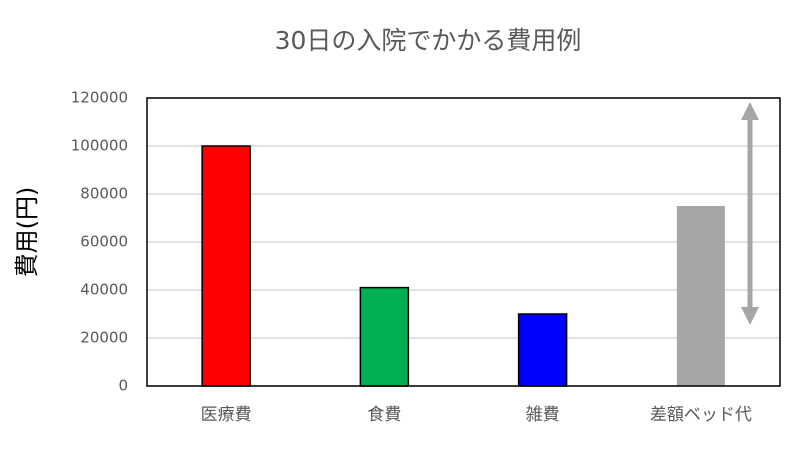 This screenshot has height=449, width=804. What do you see at coordinates (27, 232) in the screenshot?
I see `y-axis-label: 費用(円)` at bounding box center [27, 232].